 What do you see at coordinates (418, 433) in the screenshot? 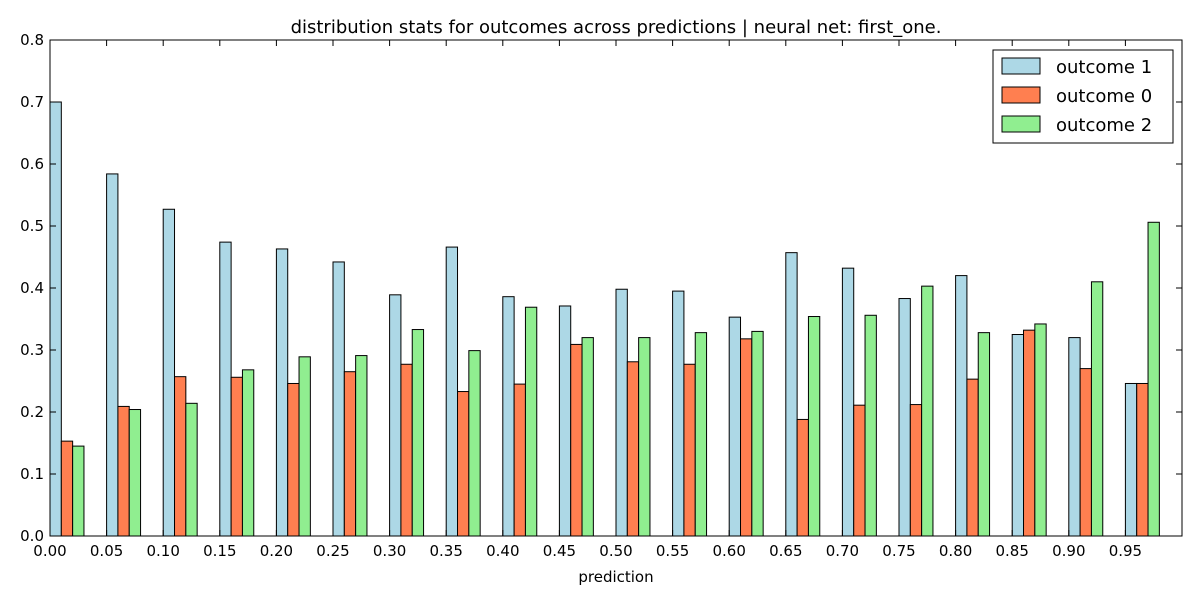
I see `bar-outcome-2-0.30` at bounding box center [418, 433].